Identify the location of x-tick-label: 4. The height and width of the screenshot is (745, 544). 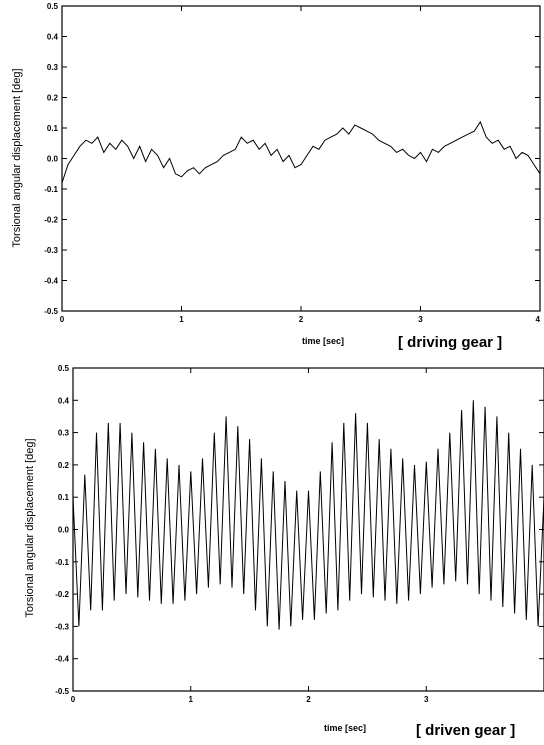
(538, 319).